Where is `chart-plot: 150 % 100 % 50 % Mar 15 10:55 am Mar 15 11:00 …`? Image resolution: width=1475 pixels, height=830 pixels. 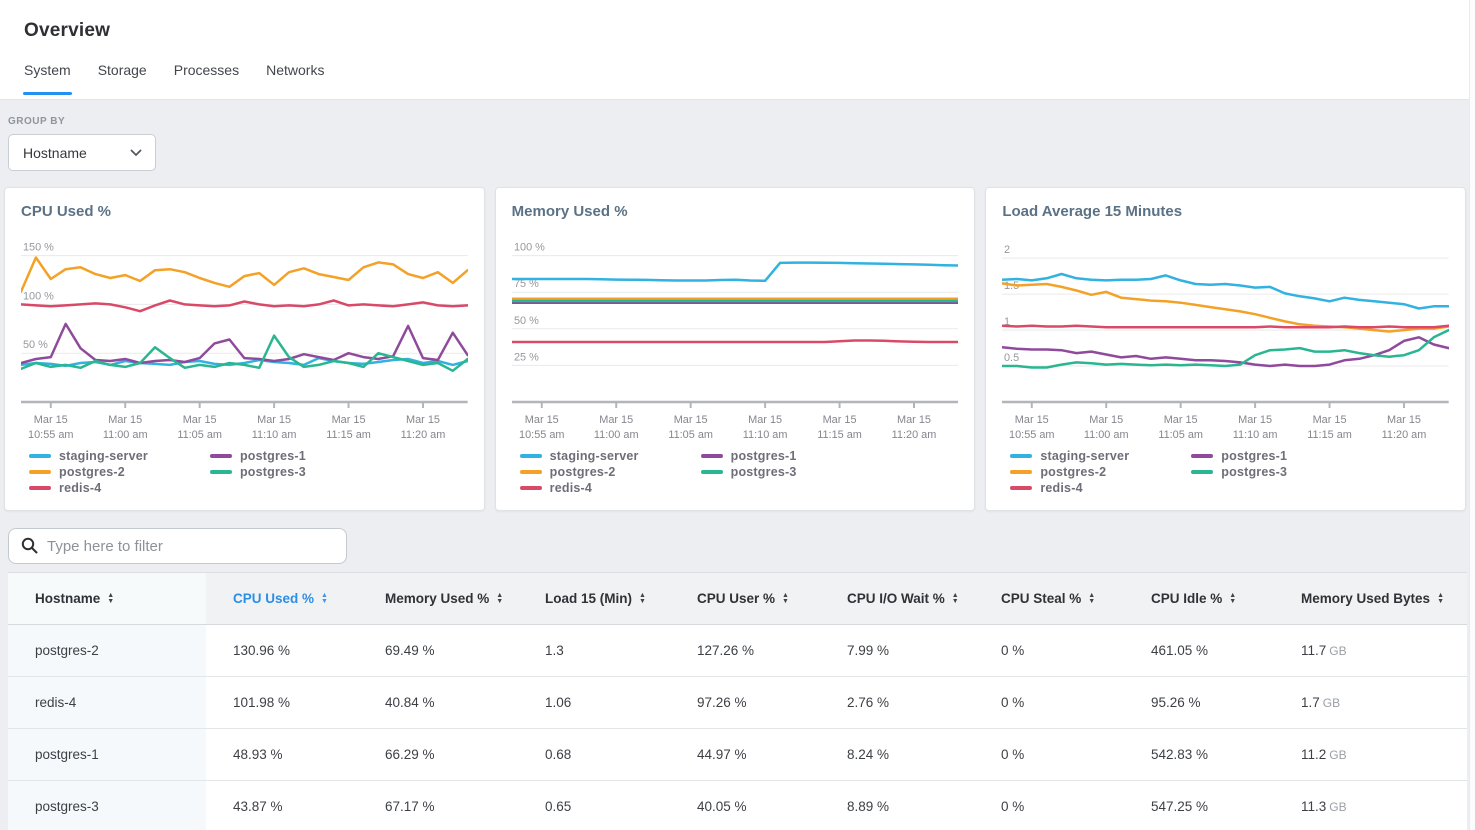 chart-plot: 150 % 100 % 50 % Mar 15 10:55 am Mar 15 11:00 … is located at coordinates (244, 337).